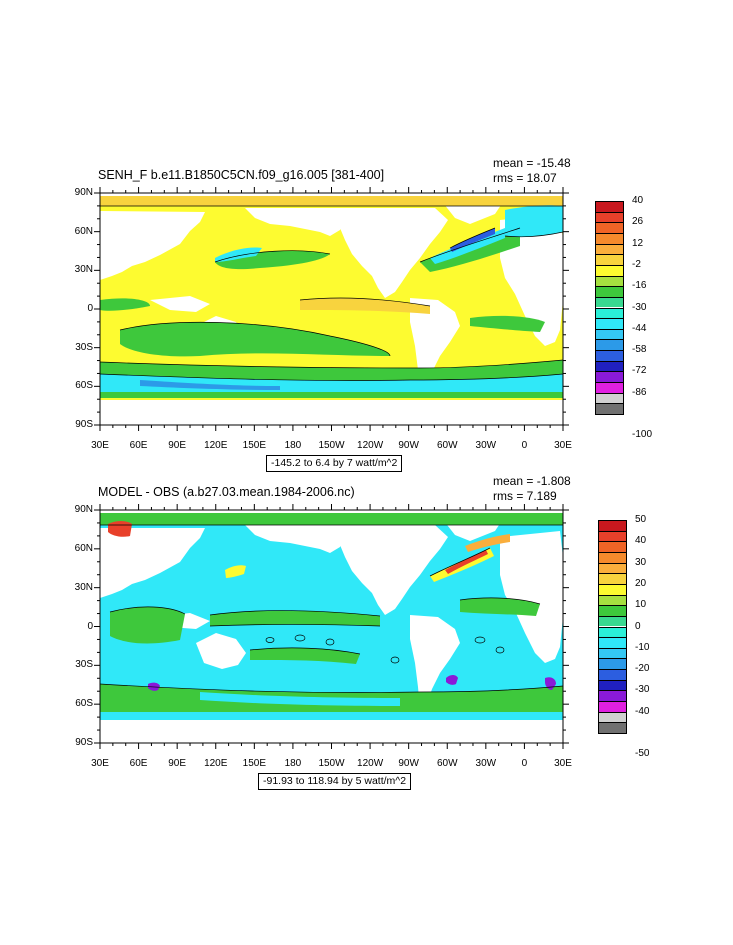 The width and height of the screenshot is (733, 945). I want to click on mean-value: mean = -15.48, so click(532, 163).